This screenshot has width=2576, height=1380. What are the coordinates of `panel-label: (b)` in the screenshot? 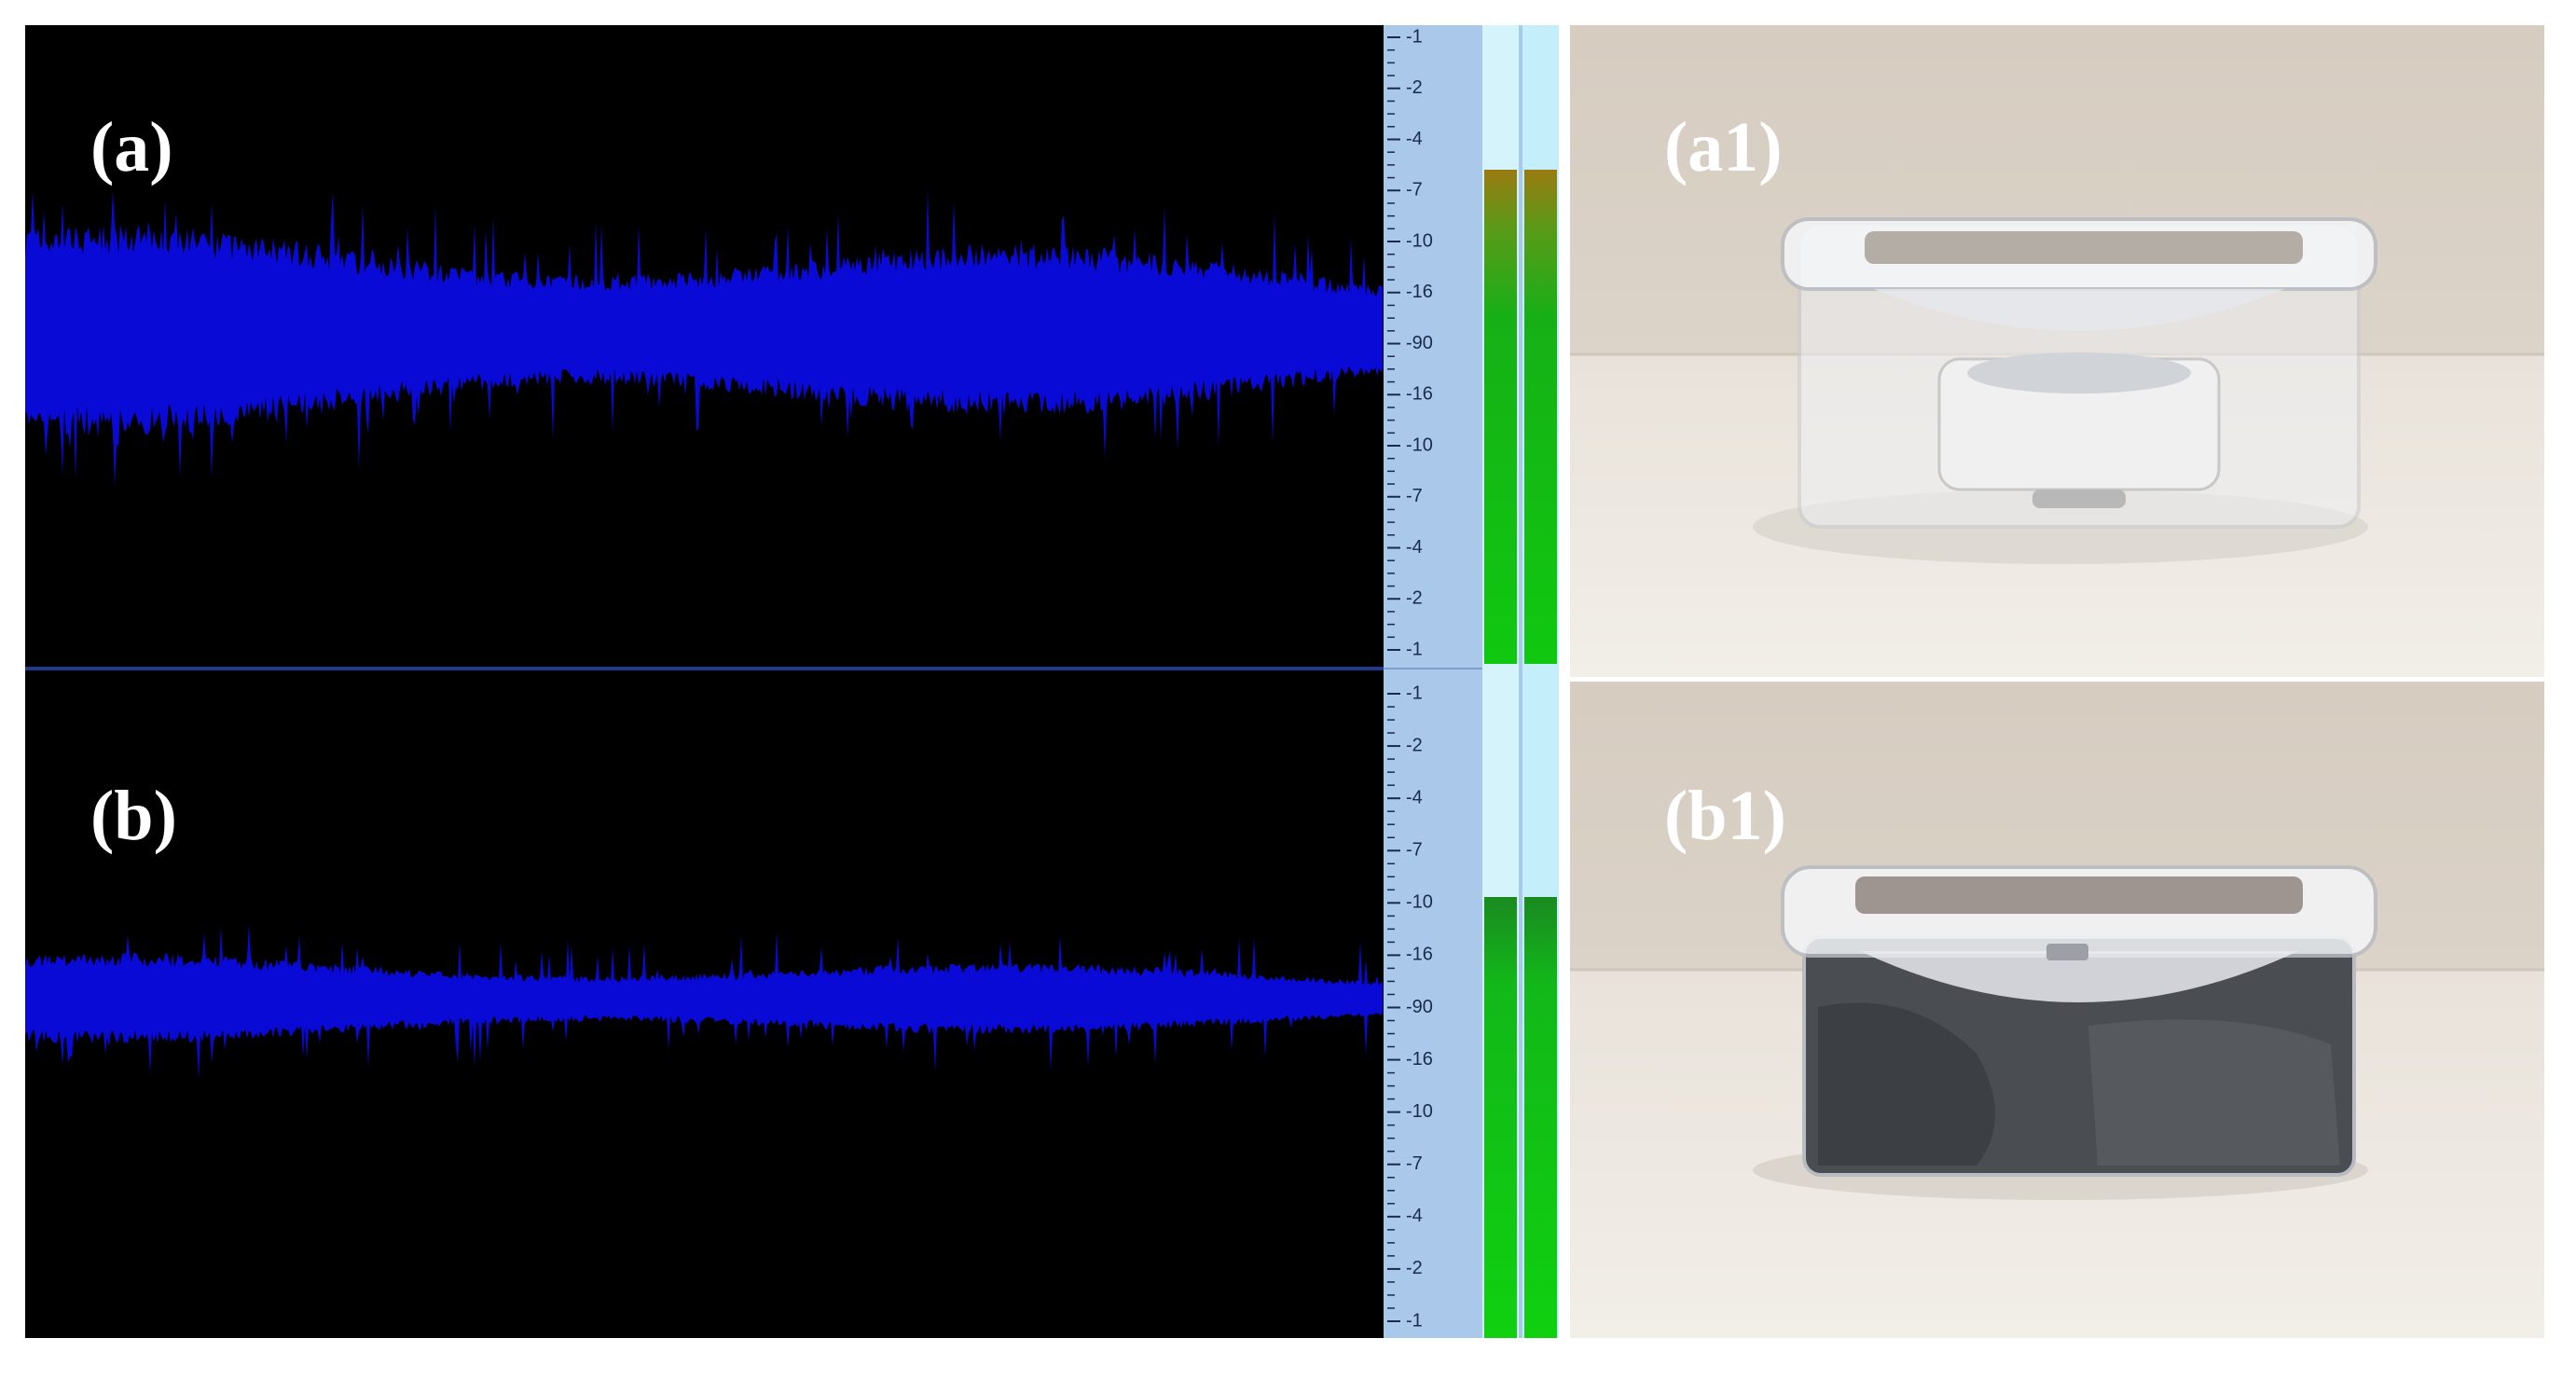 It's located at (133, 816).